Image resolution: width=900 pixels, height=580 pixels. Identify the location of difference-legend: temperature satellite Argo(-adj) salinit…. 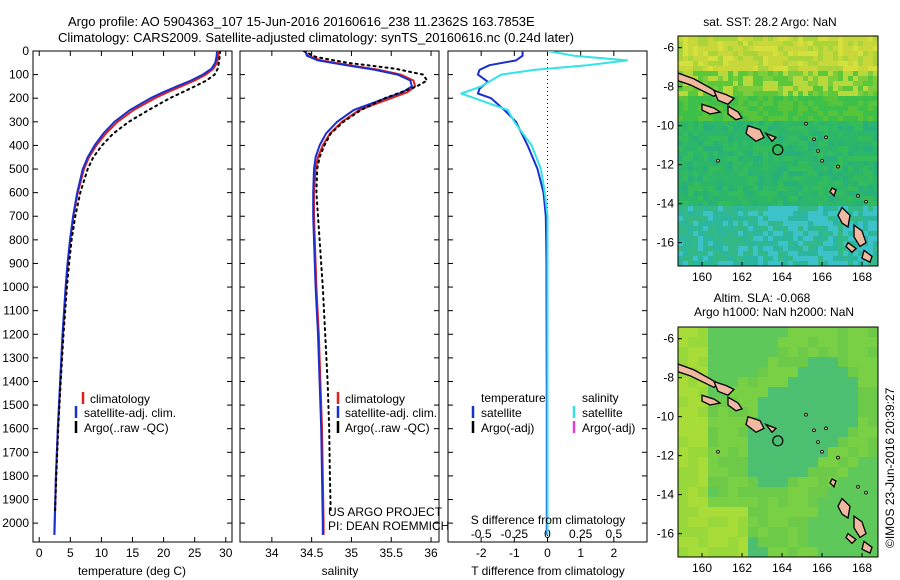
(553, 413).